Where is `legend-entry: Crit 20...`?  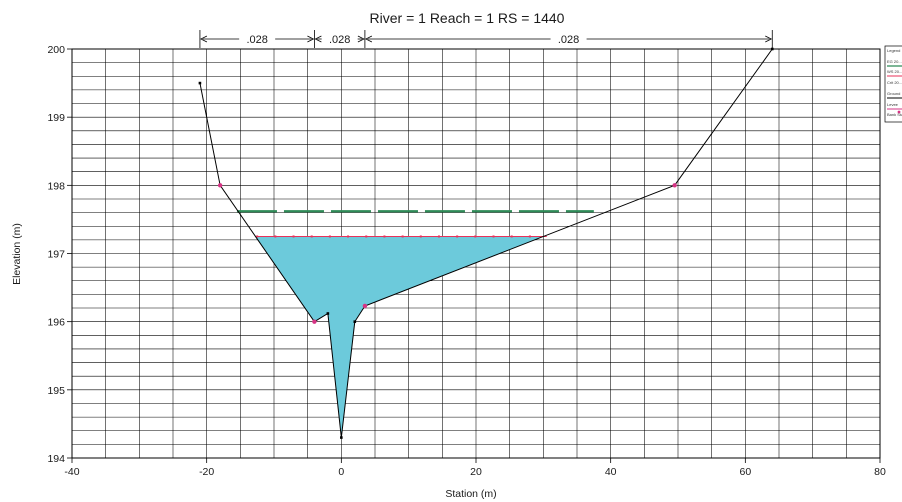
legend-entry: Crit 20... is located at coordinates (894, 82).